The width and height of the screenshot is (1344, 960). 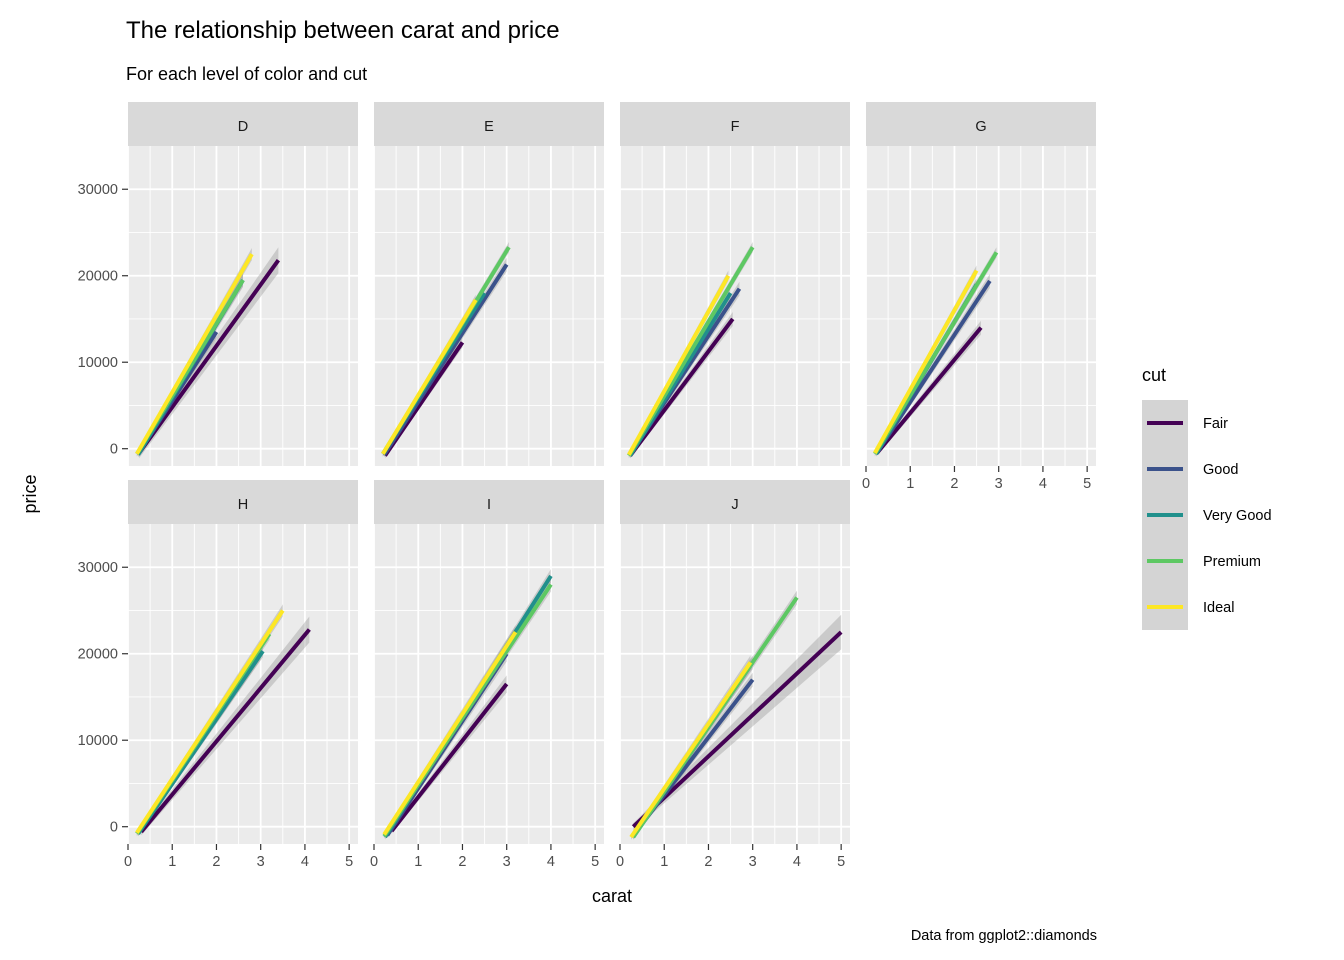 What do you see at coordinates (243, 127) in the screenshot?
I see `facet-strip-label: D` at bounding box center [243, 127].